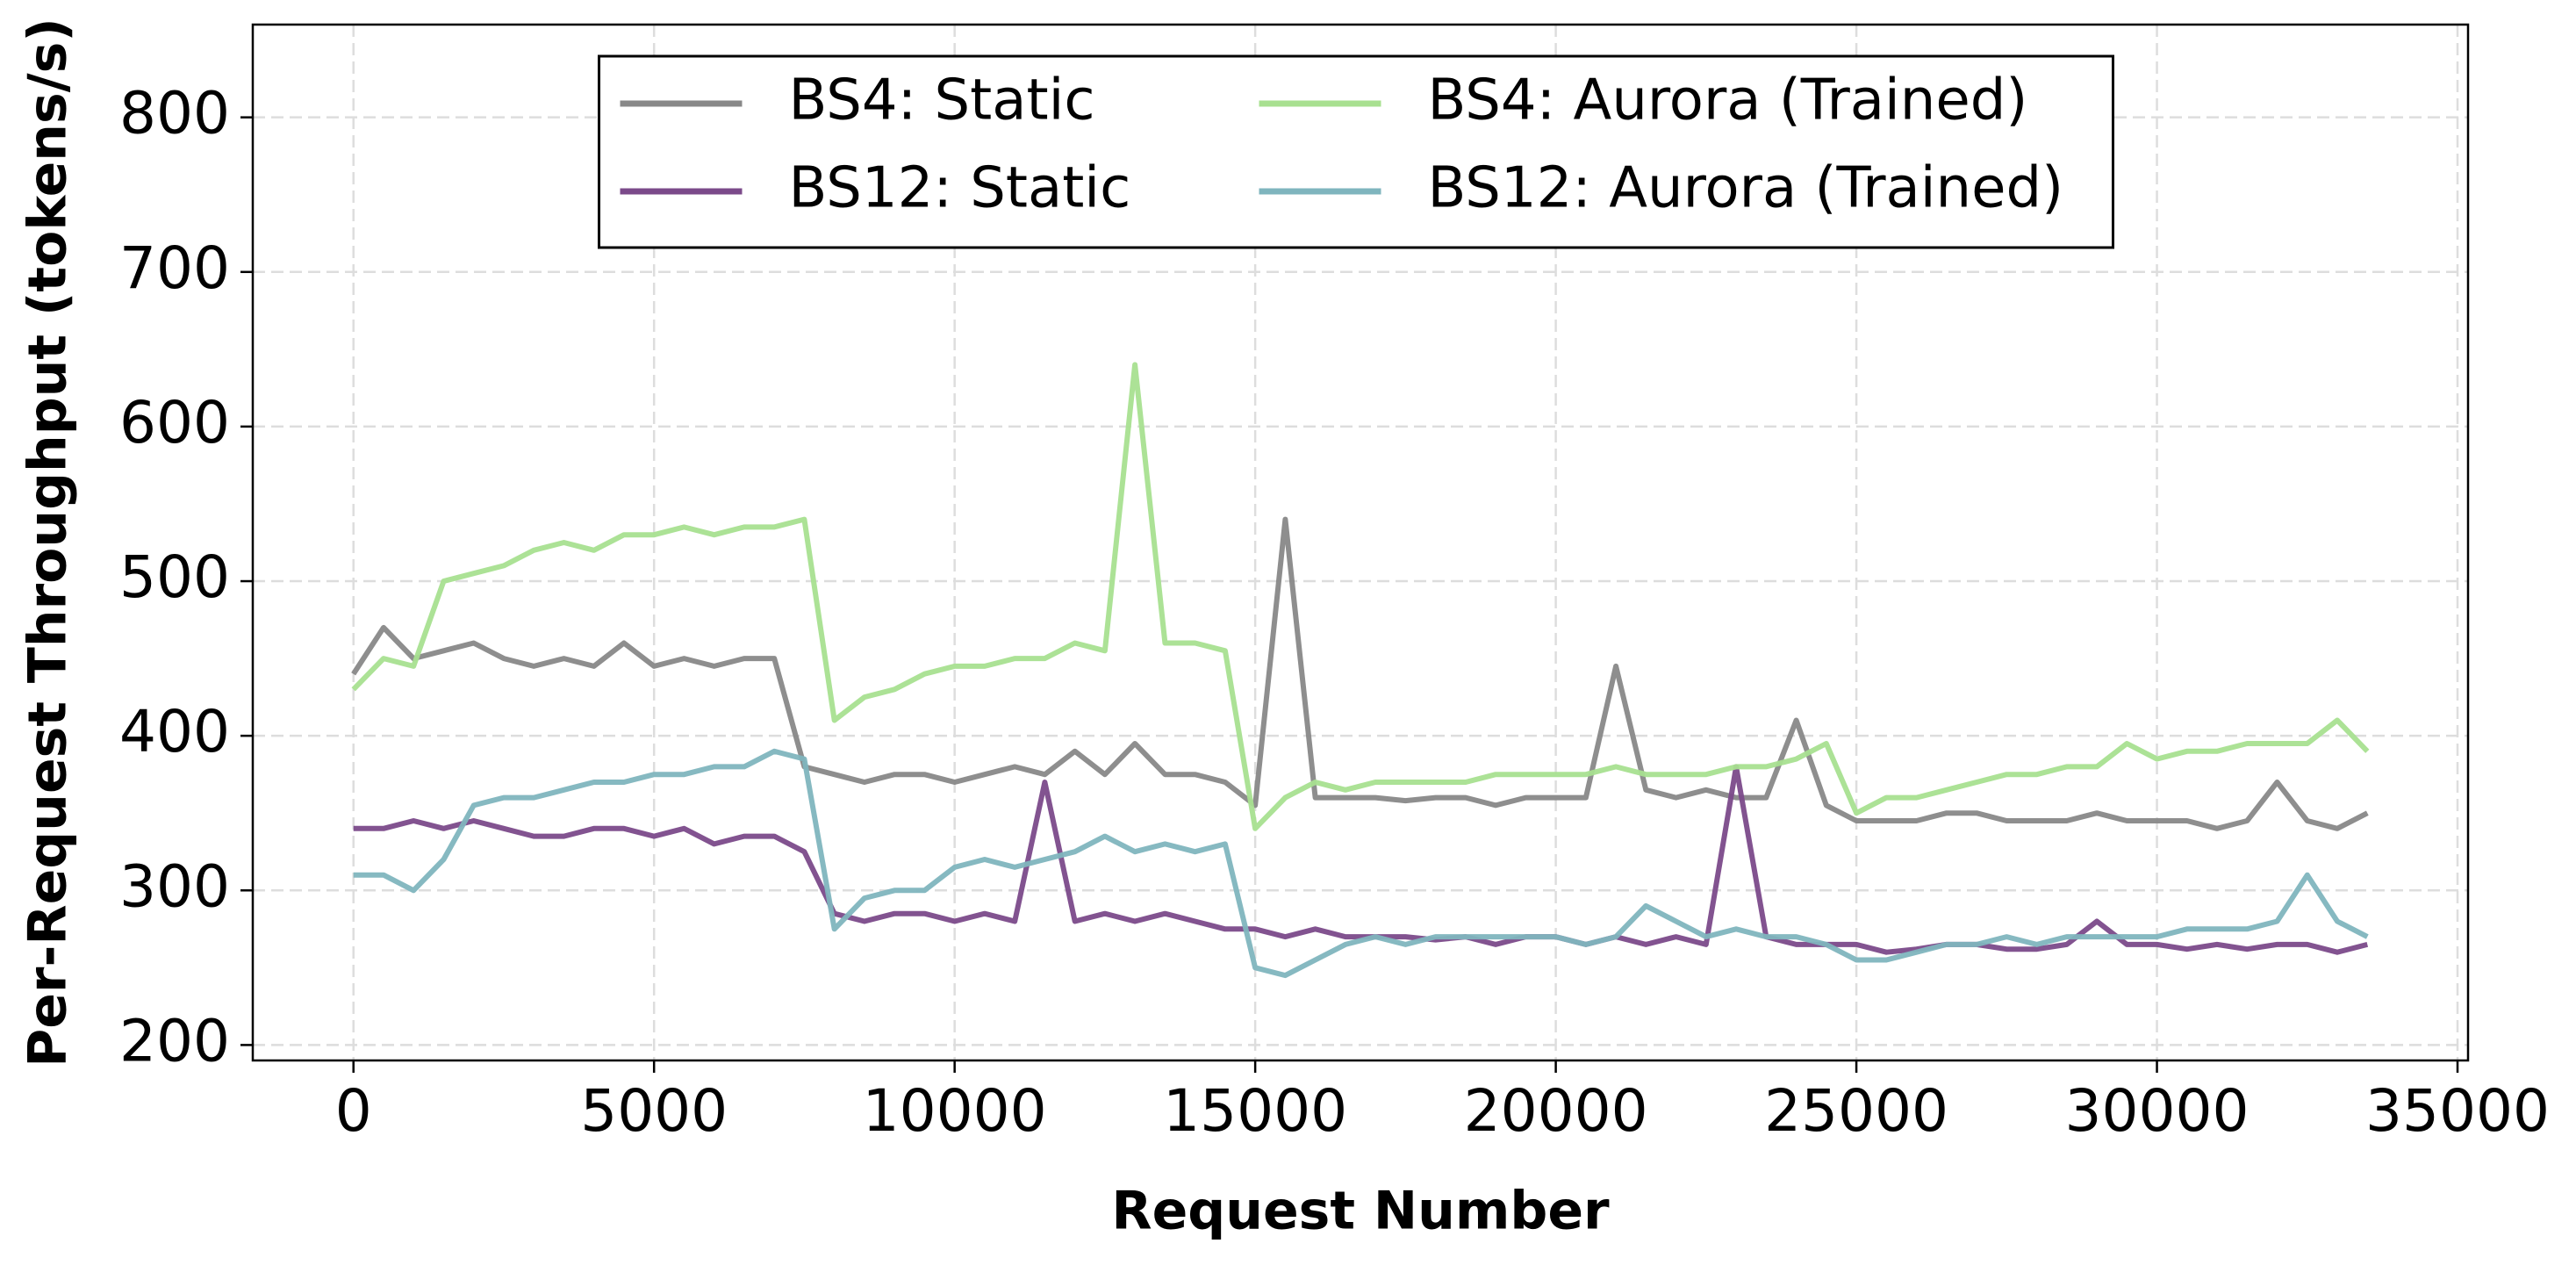 This screenshot has width=2576, height=1265. I want to click on legend-label: BS4: Static, so click(942, 101).